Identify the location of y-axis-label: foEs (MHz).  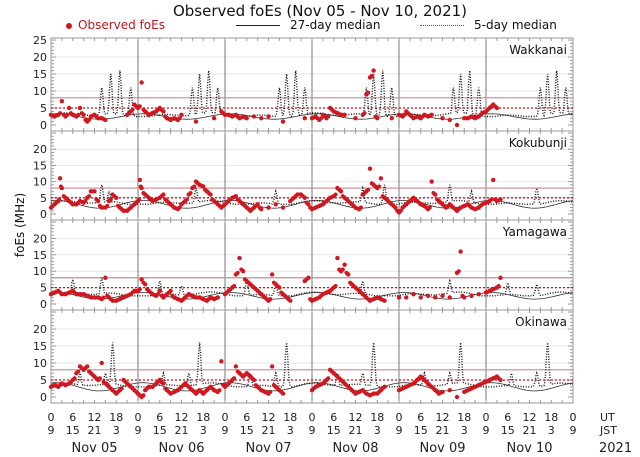
(20, 225).